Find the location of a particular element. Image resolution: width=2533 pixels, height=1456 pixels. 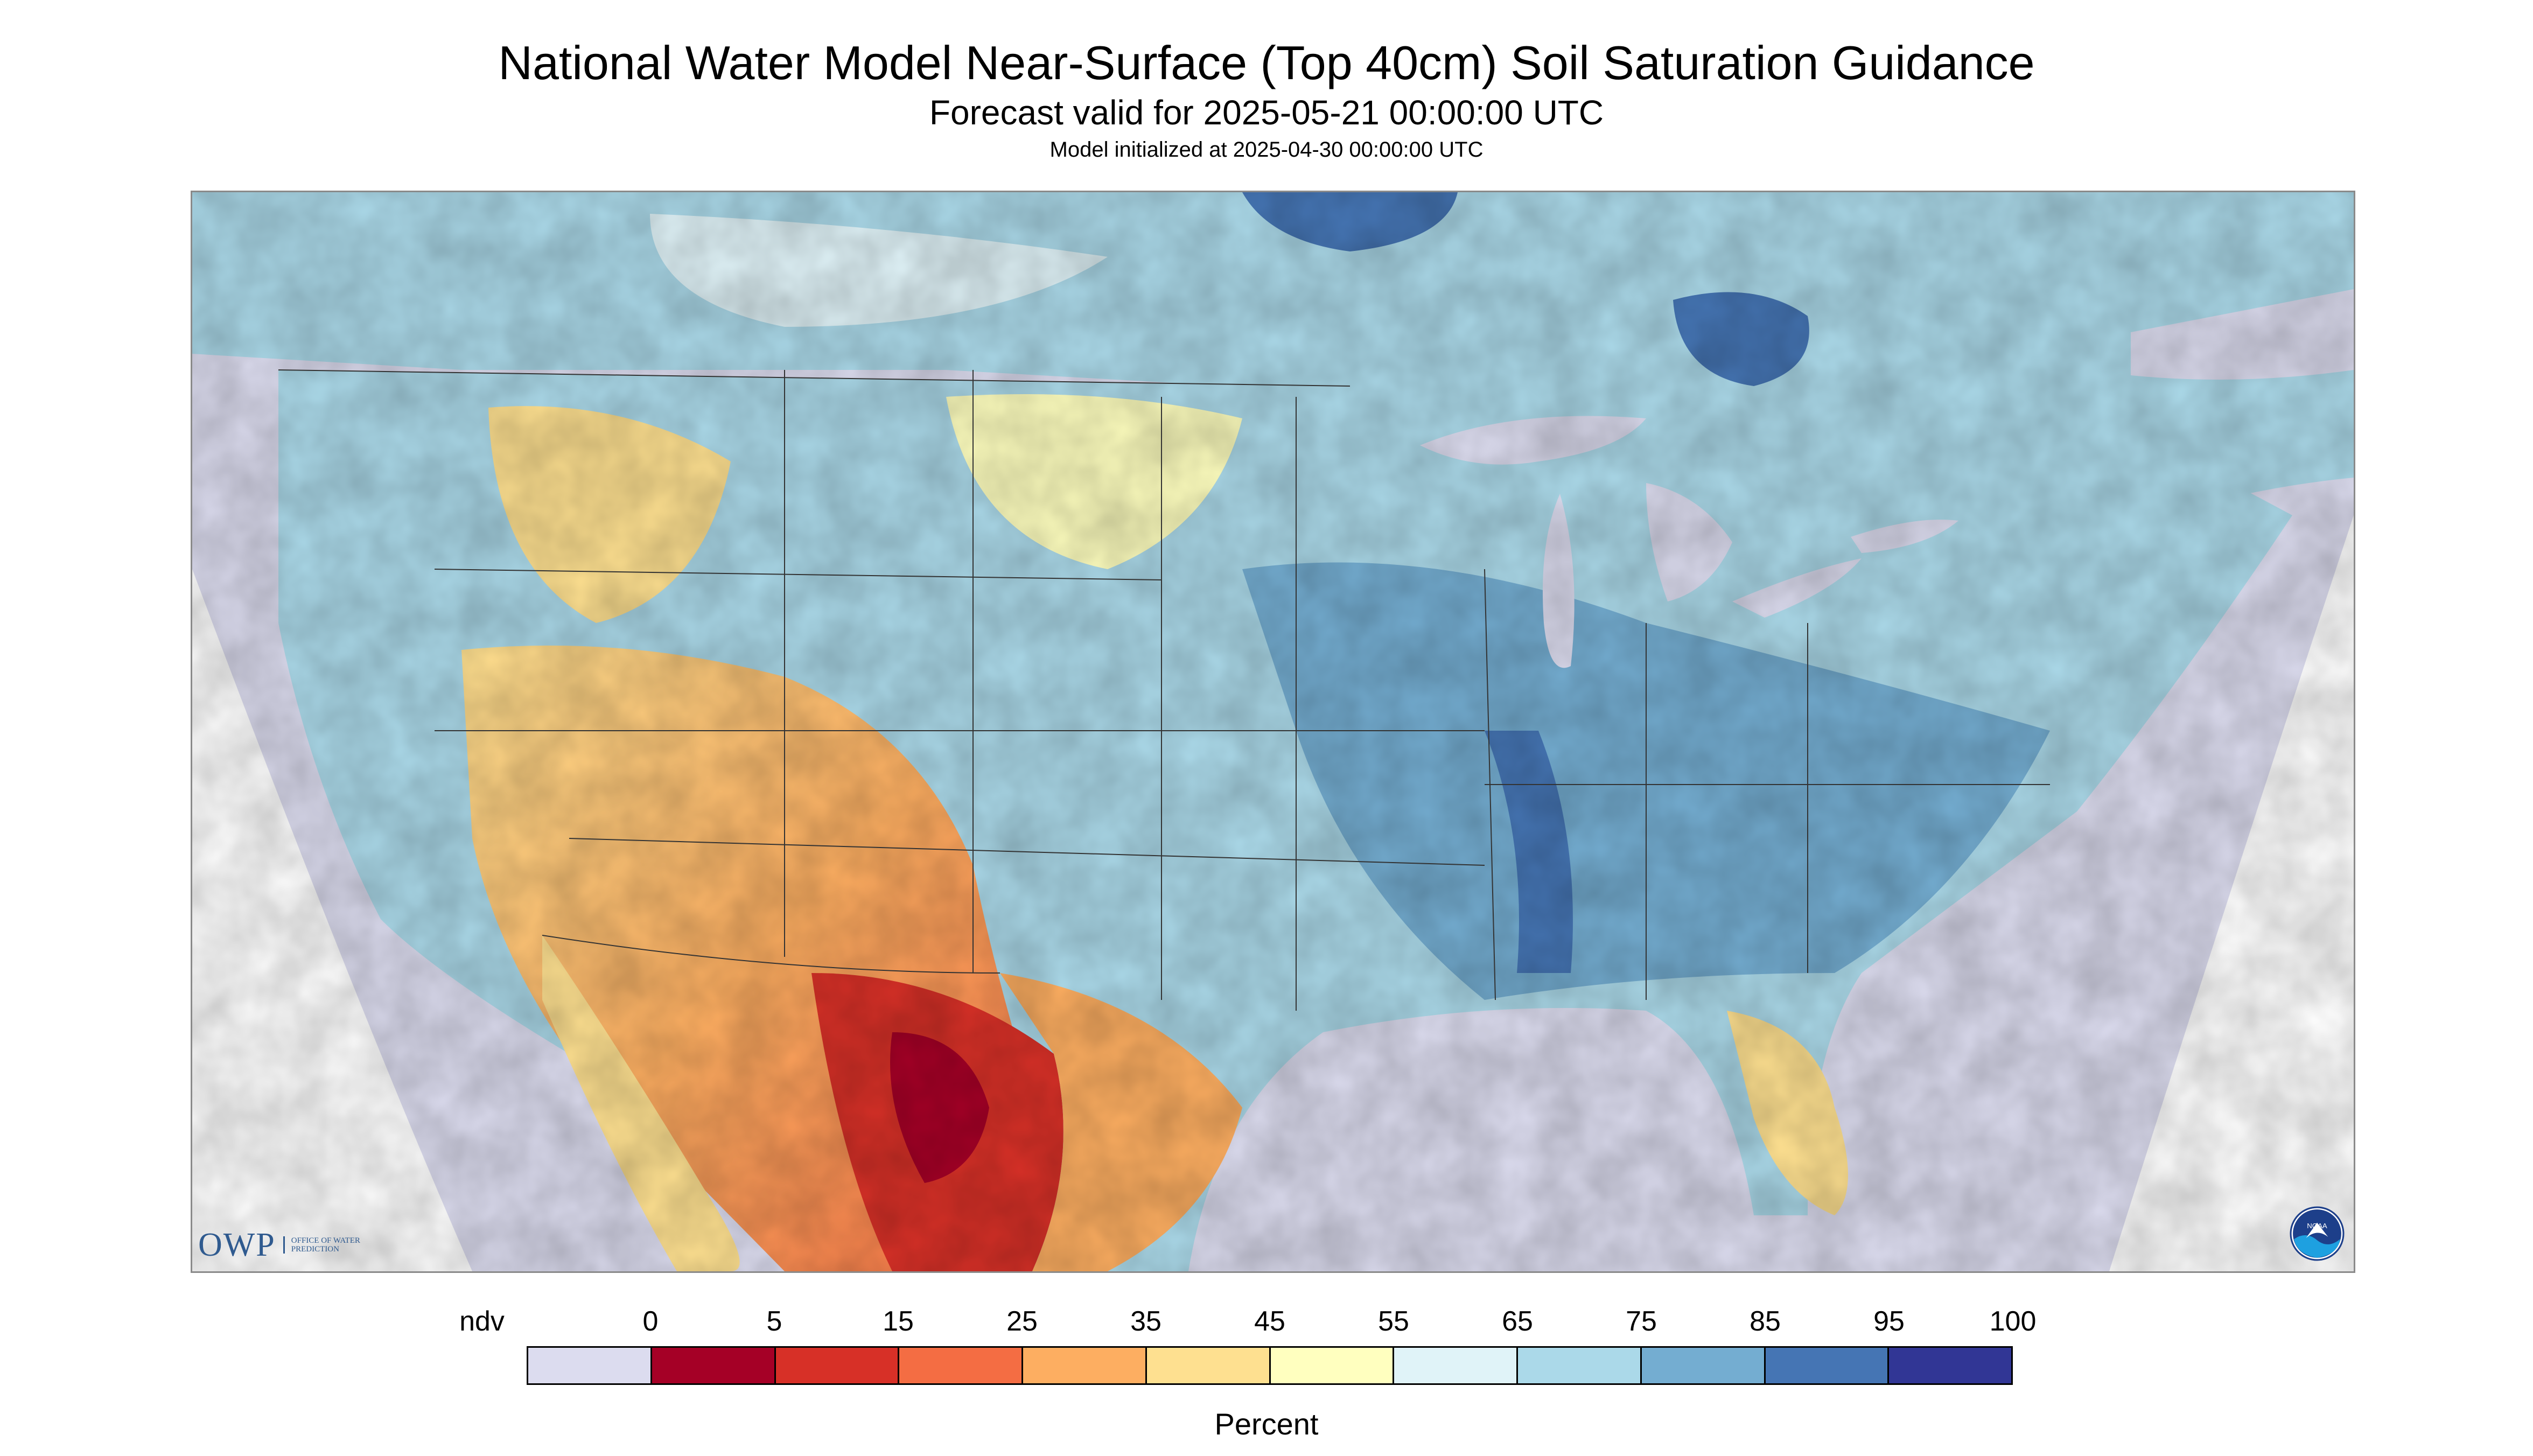

colorbar-tick-label: ndv is located at coordinates (482, 1321).